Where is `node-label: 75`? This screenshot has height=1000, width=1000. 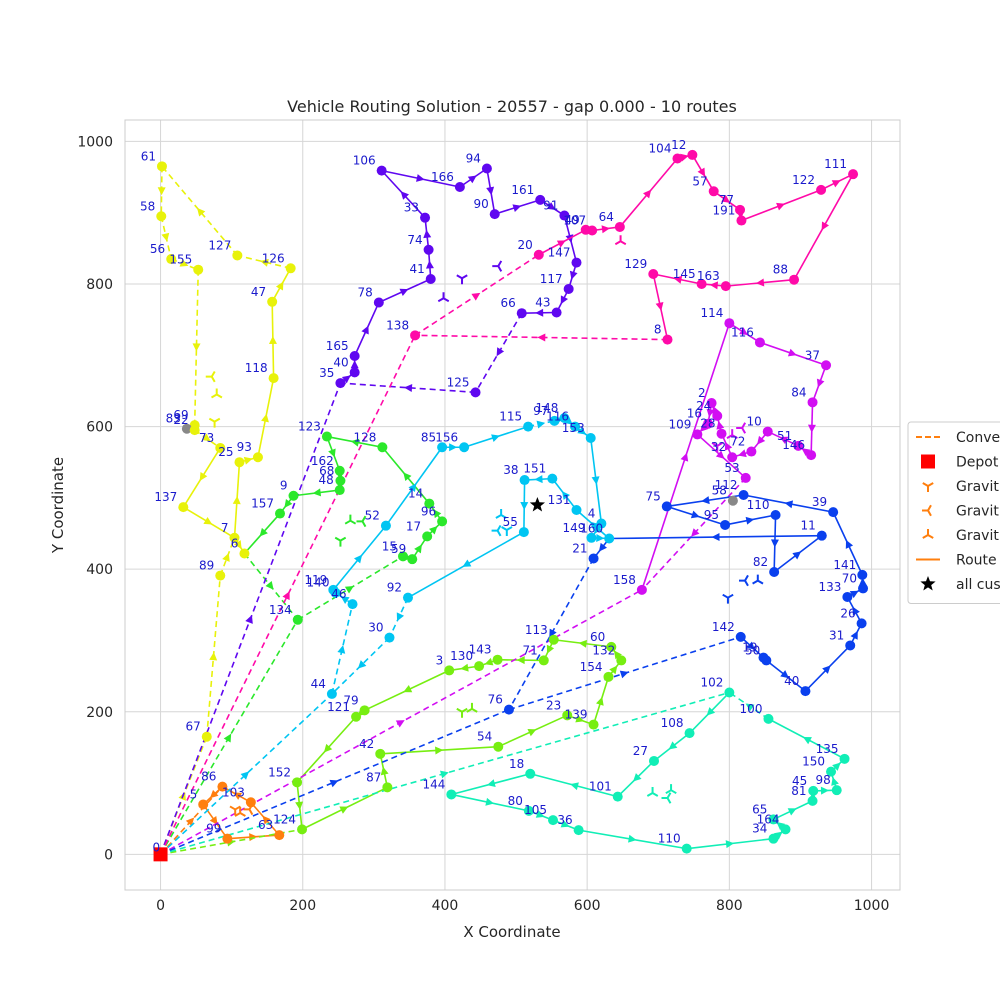 node-label: 75 is located at coordinates (653, 496).